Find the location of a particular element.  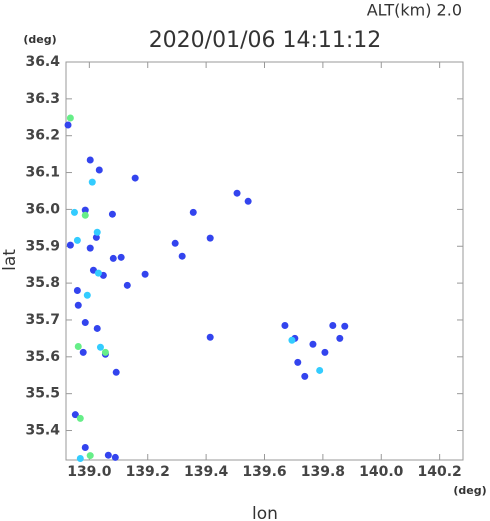

y-tick-label: 36.2 is located at coordinates (42, 136).